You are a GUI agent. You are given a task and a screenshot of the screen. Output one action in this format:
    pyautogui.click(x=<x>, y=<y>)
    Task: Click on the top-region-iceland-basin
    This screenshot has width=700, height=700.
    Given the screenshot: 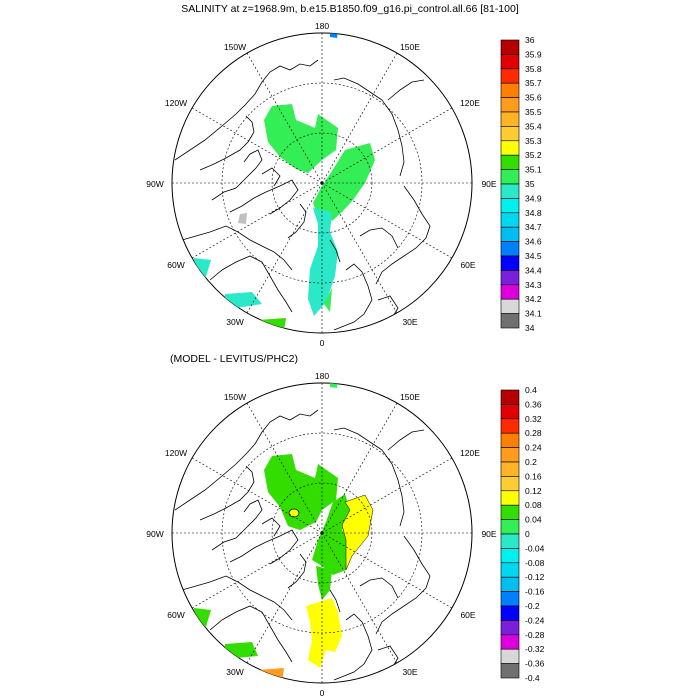 What is the action you would take?
    pyautogui.click(x=272, y=324)
    